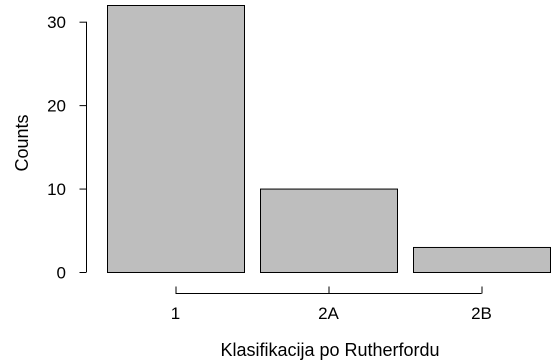 The height and width of the screenshot is (364, 553). What do you see at coordinates (56, 189) in the screenshot?
I see `y-tick-label: 10` at bounding box center [56, 189].